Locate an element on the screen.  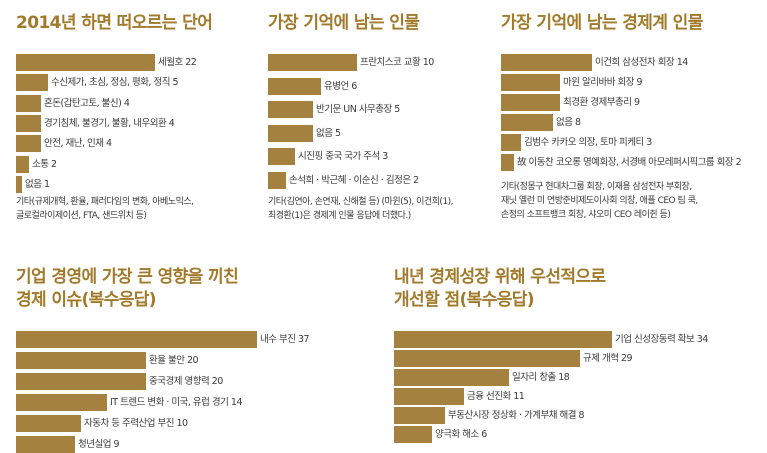
bar-label: 부동산시장 정상화 · 가계부채 해결 8 is located at coordinates (516, 415).